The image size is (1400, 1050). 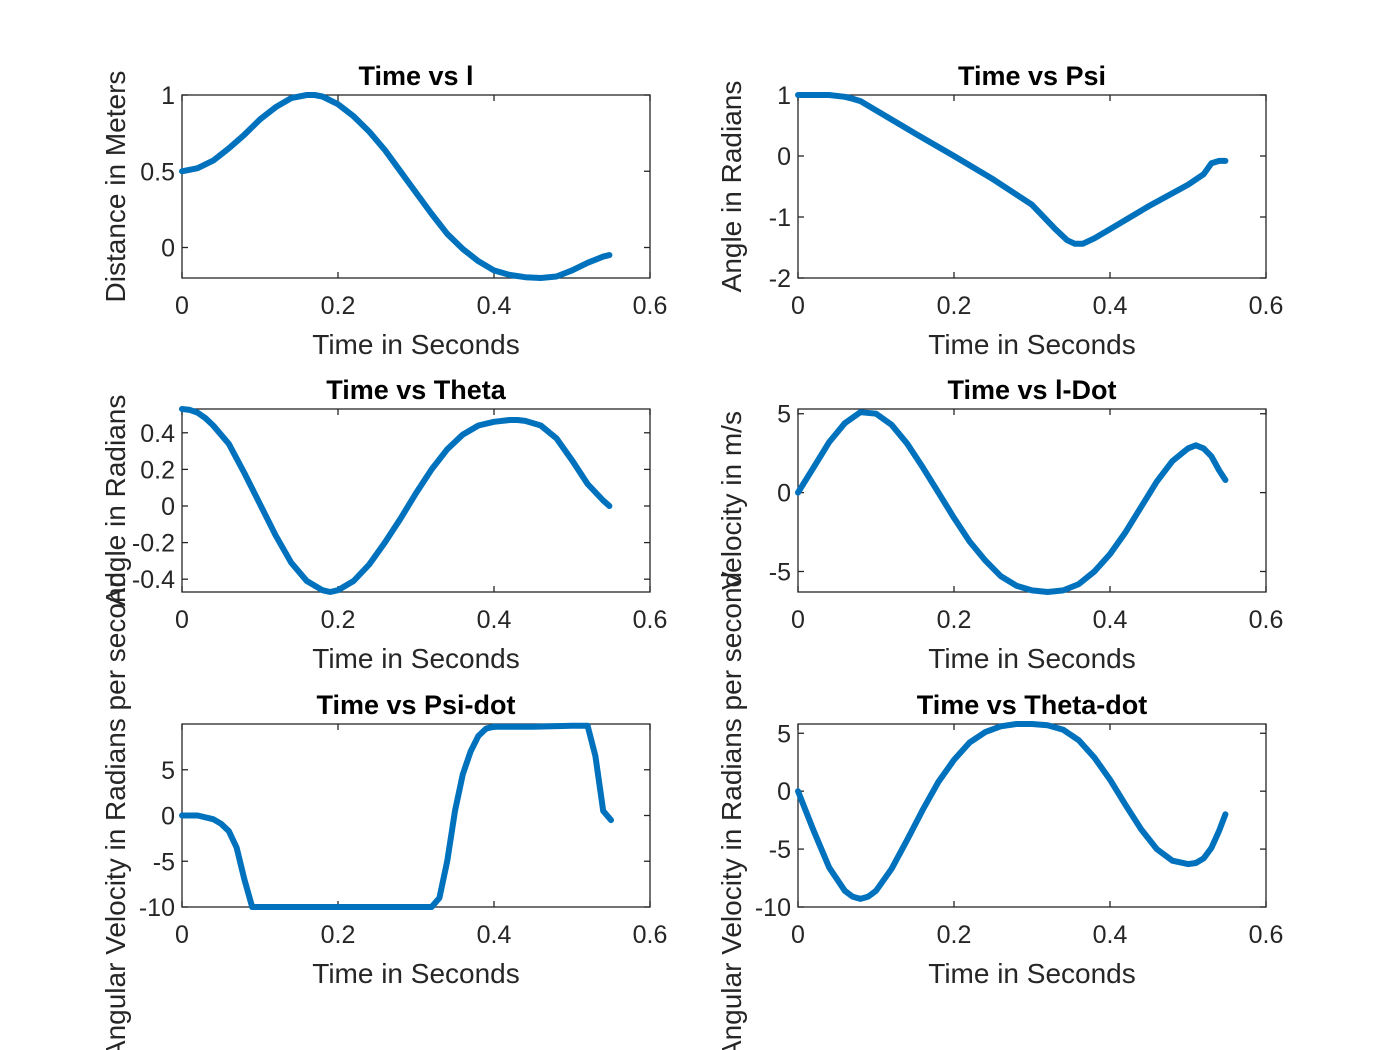 What do you see at coordinates (780, 218) in the screenshot?
I see `y-tick-label: -1` at bounding box center [780, 218].